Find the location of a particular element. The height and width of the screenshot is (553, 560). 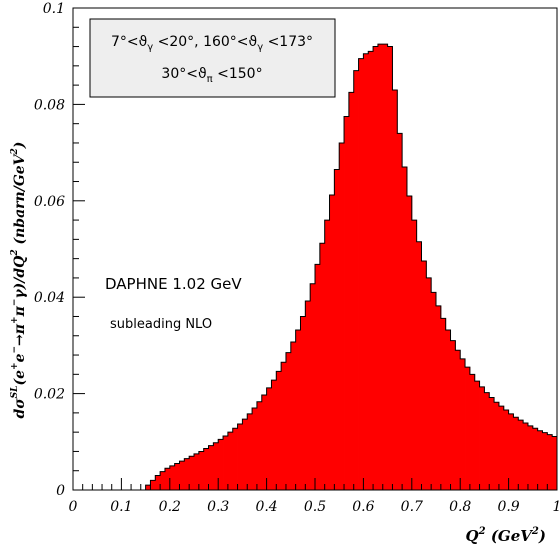

x-tick-label: 1 is located at coordinates (556, 507).